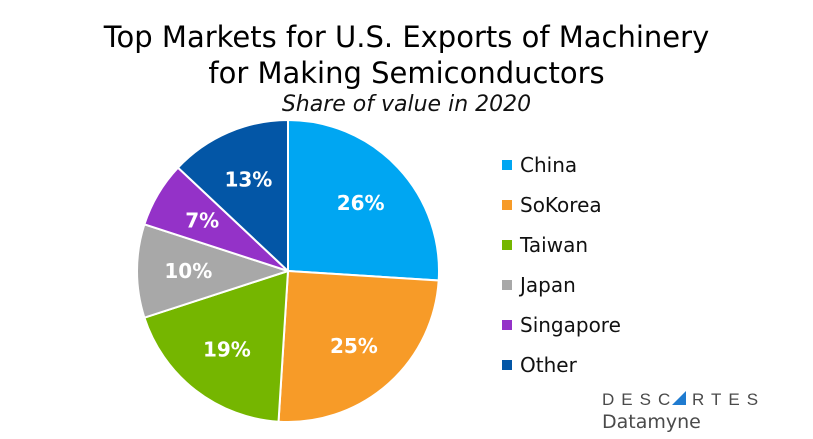 This screenshot has height=439, width=813. I want to click on legend-label: SoKorea, so click(561, 205).